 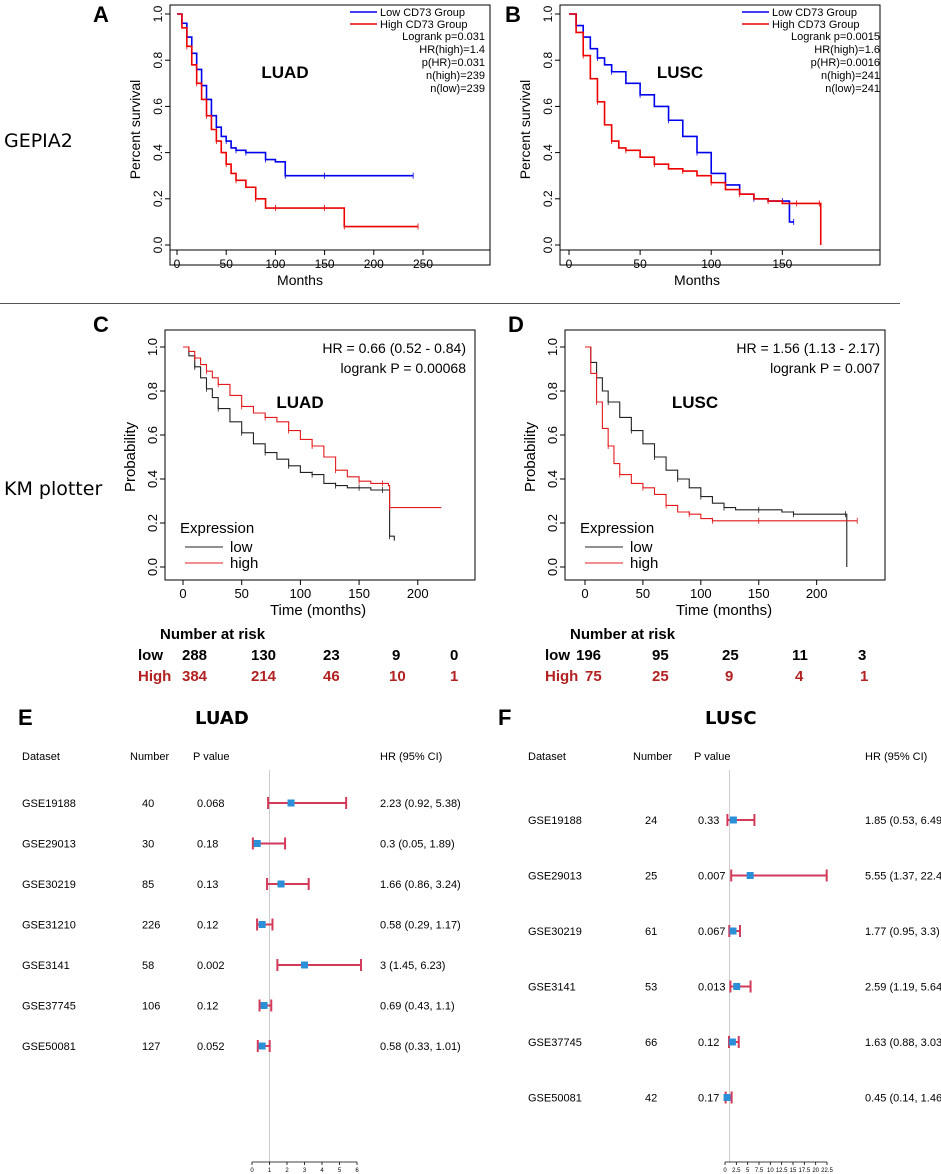 I want to click on f-row-dataset: GSE3141, so click(x=552, y=988).